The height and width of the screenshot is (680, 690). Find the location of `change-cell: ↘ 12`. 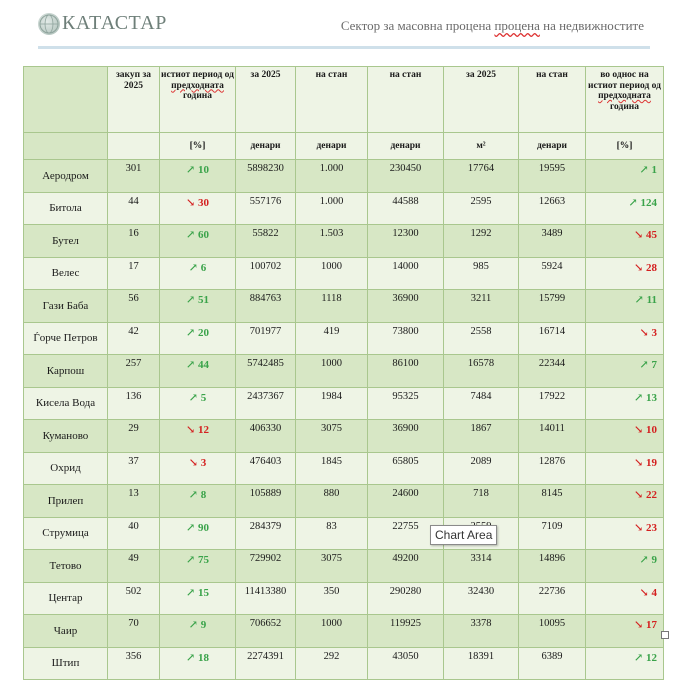

change-cell: ↘ 12 is located at coordinates (197, 436).